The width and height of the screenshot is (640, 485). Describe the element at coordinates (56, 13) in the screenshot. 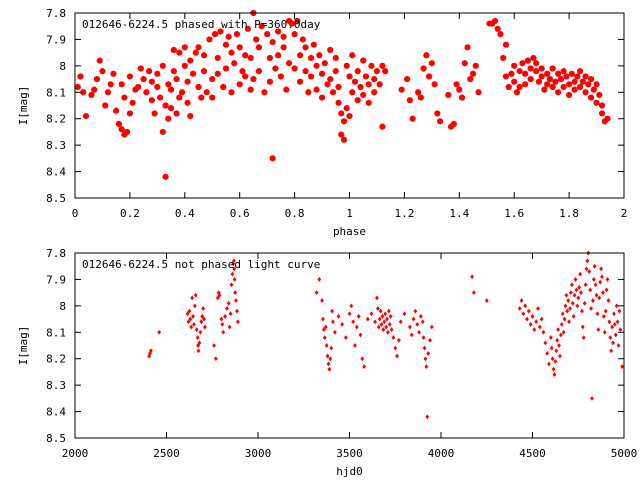

I see `phased-y-tick-label: 7.8` at that location.